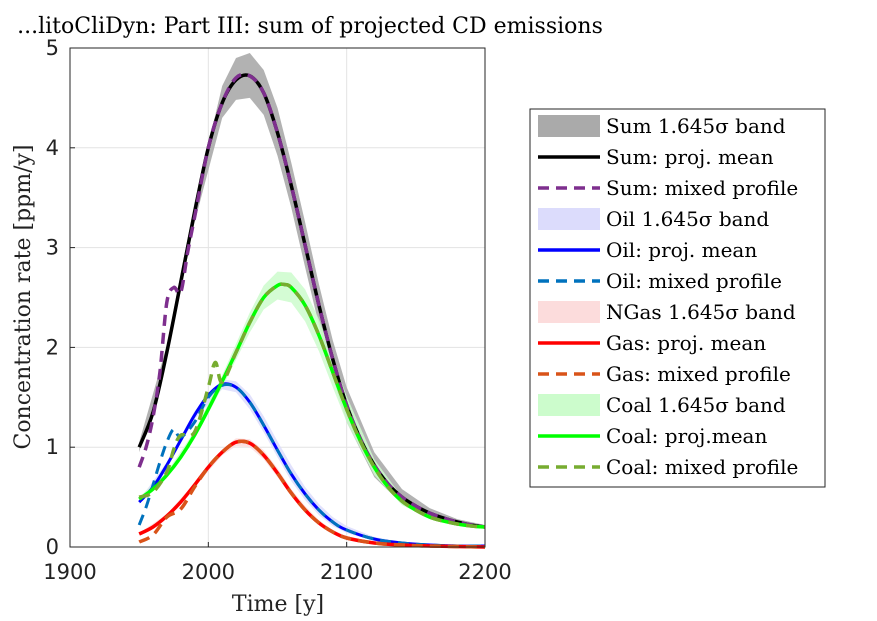 The image size is (877, 621). What do you see at coordinates (208, 572) in the screenshot?
I see `x-tick-label: 2000` at bounding box center [208, 572].